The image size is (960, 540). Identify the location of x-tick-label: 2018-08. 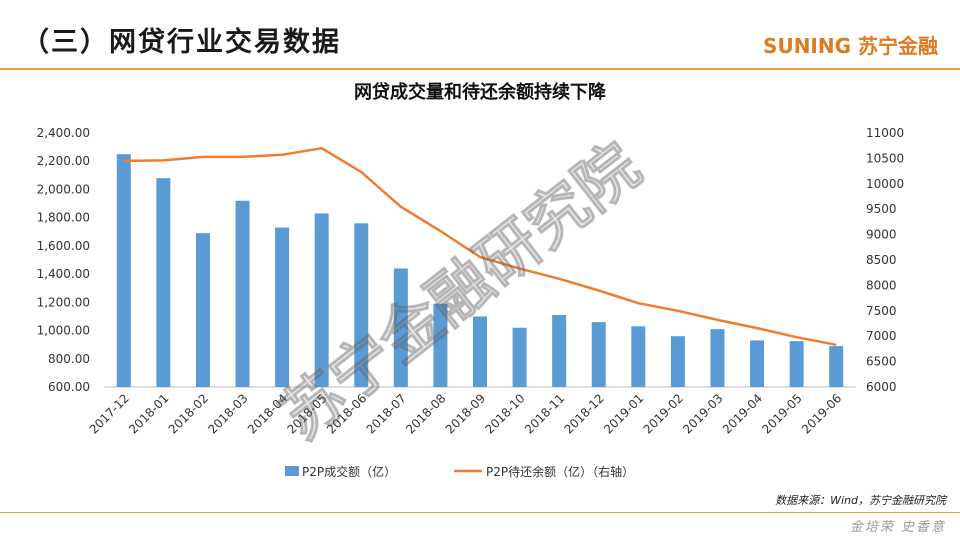
(425, 413).